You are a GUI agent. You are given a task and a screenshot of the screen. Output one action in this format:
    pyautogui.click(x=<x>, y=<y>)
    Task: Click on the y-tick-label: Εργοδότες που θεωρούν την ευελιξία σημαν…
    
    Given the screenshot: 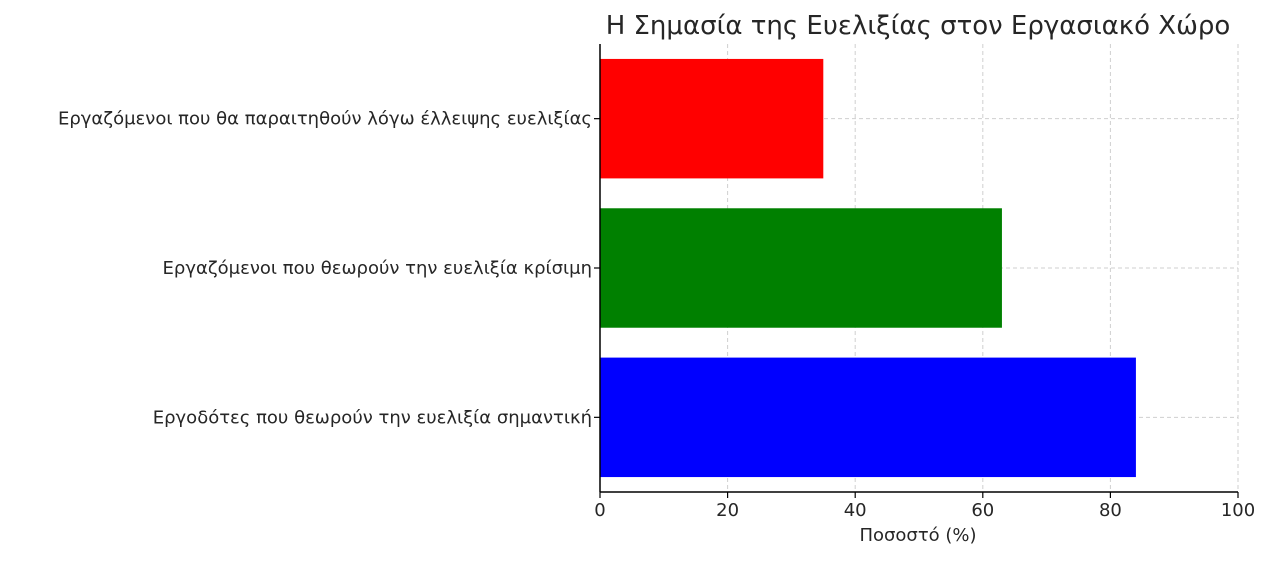 What is the action you would take?
    pyautogui.click(x=372, y=417)
    